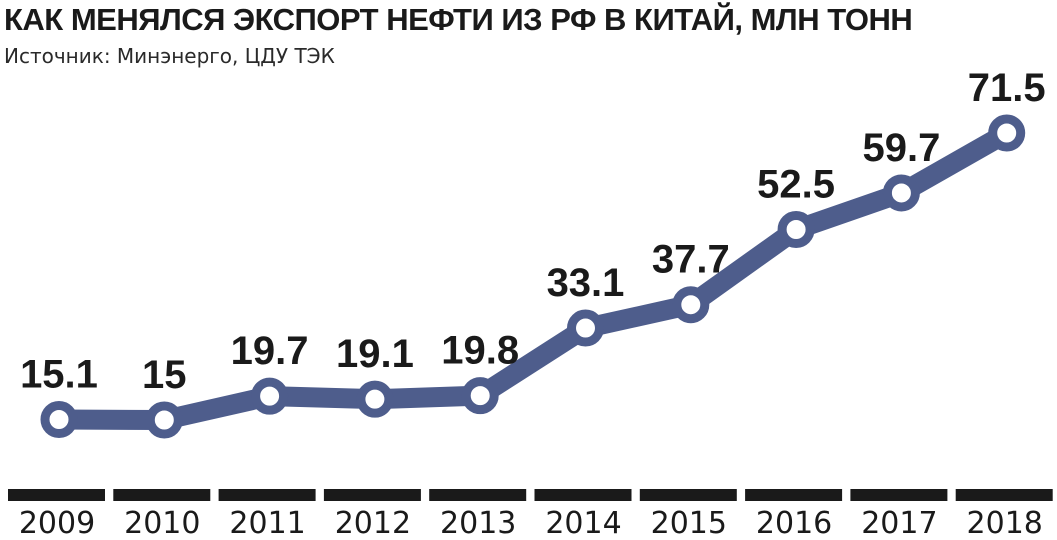  What do you see at coordinates (1007, 133) in the screenshot?
I see `data-point-2018` at bounding box center [1007, 133].